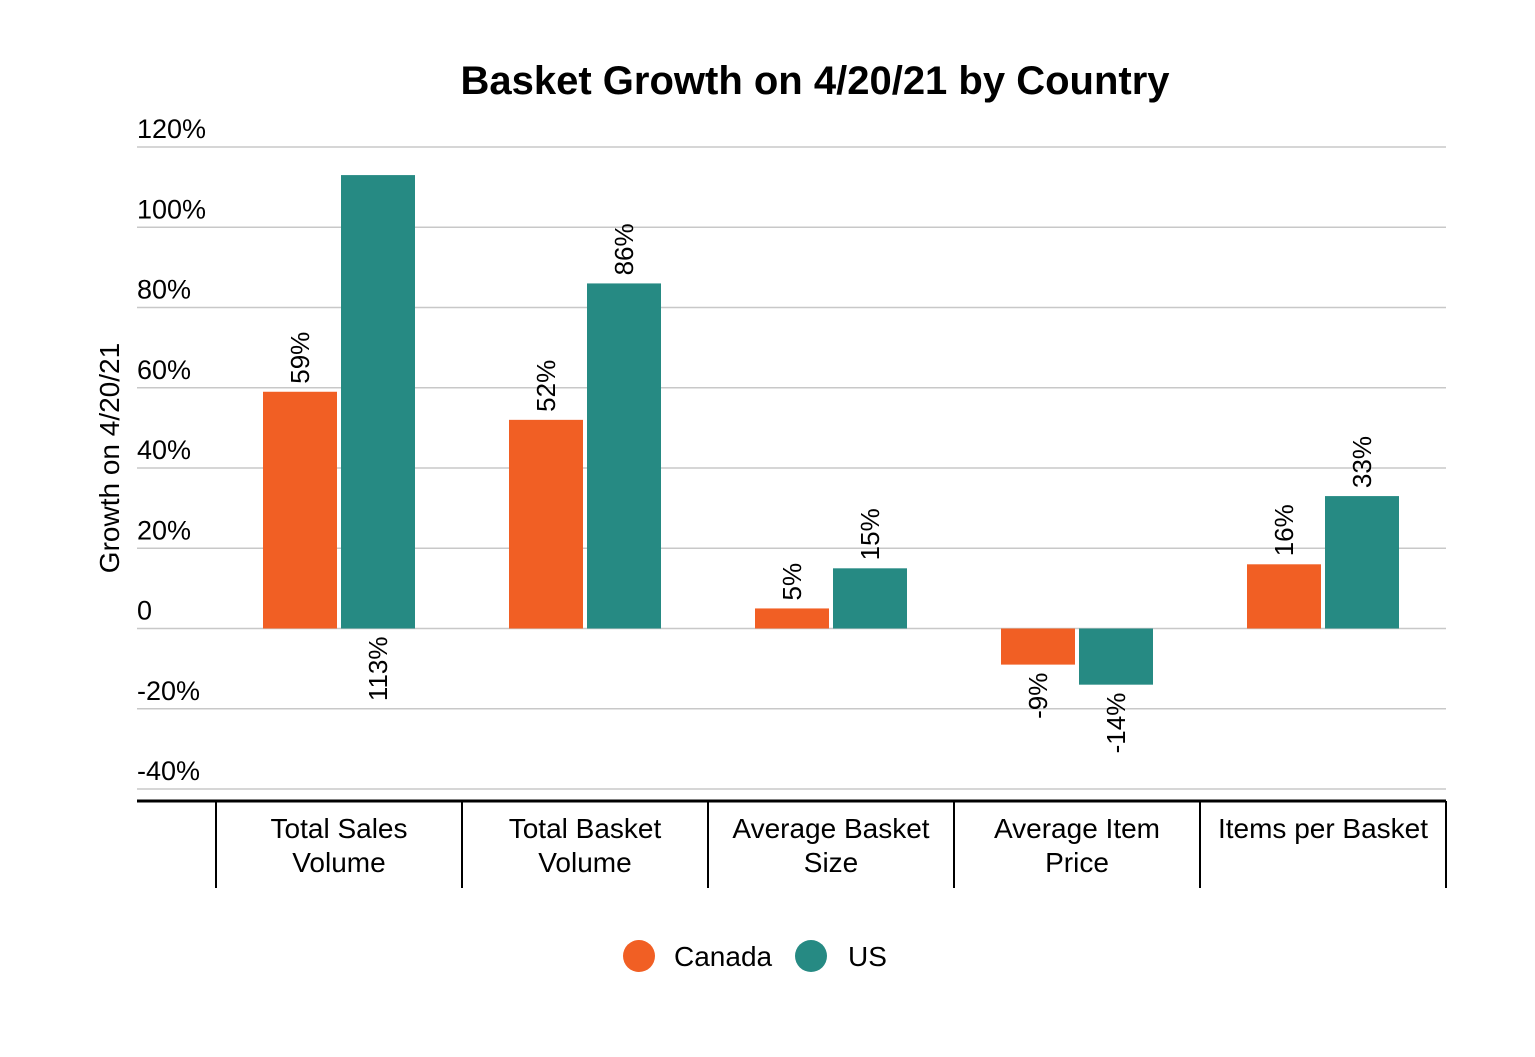  I want to click on y-tick-label: 120%, so click(171, 129).